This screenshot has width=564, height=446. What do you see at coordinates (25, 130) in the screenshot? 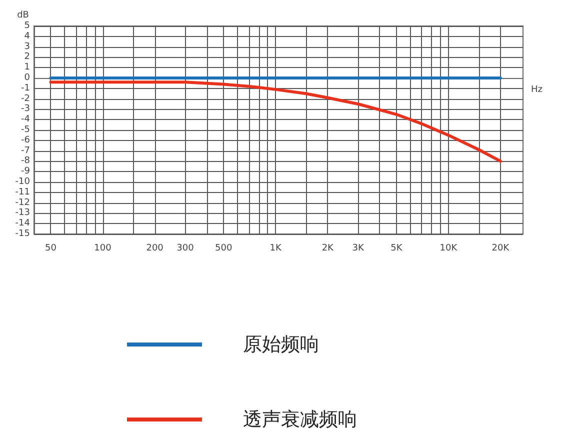
I see `y-tick-label: -5` at bounding box center [25, 130].